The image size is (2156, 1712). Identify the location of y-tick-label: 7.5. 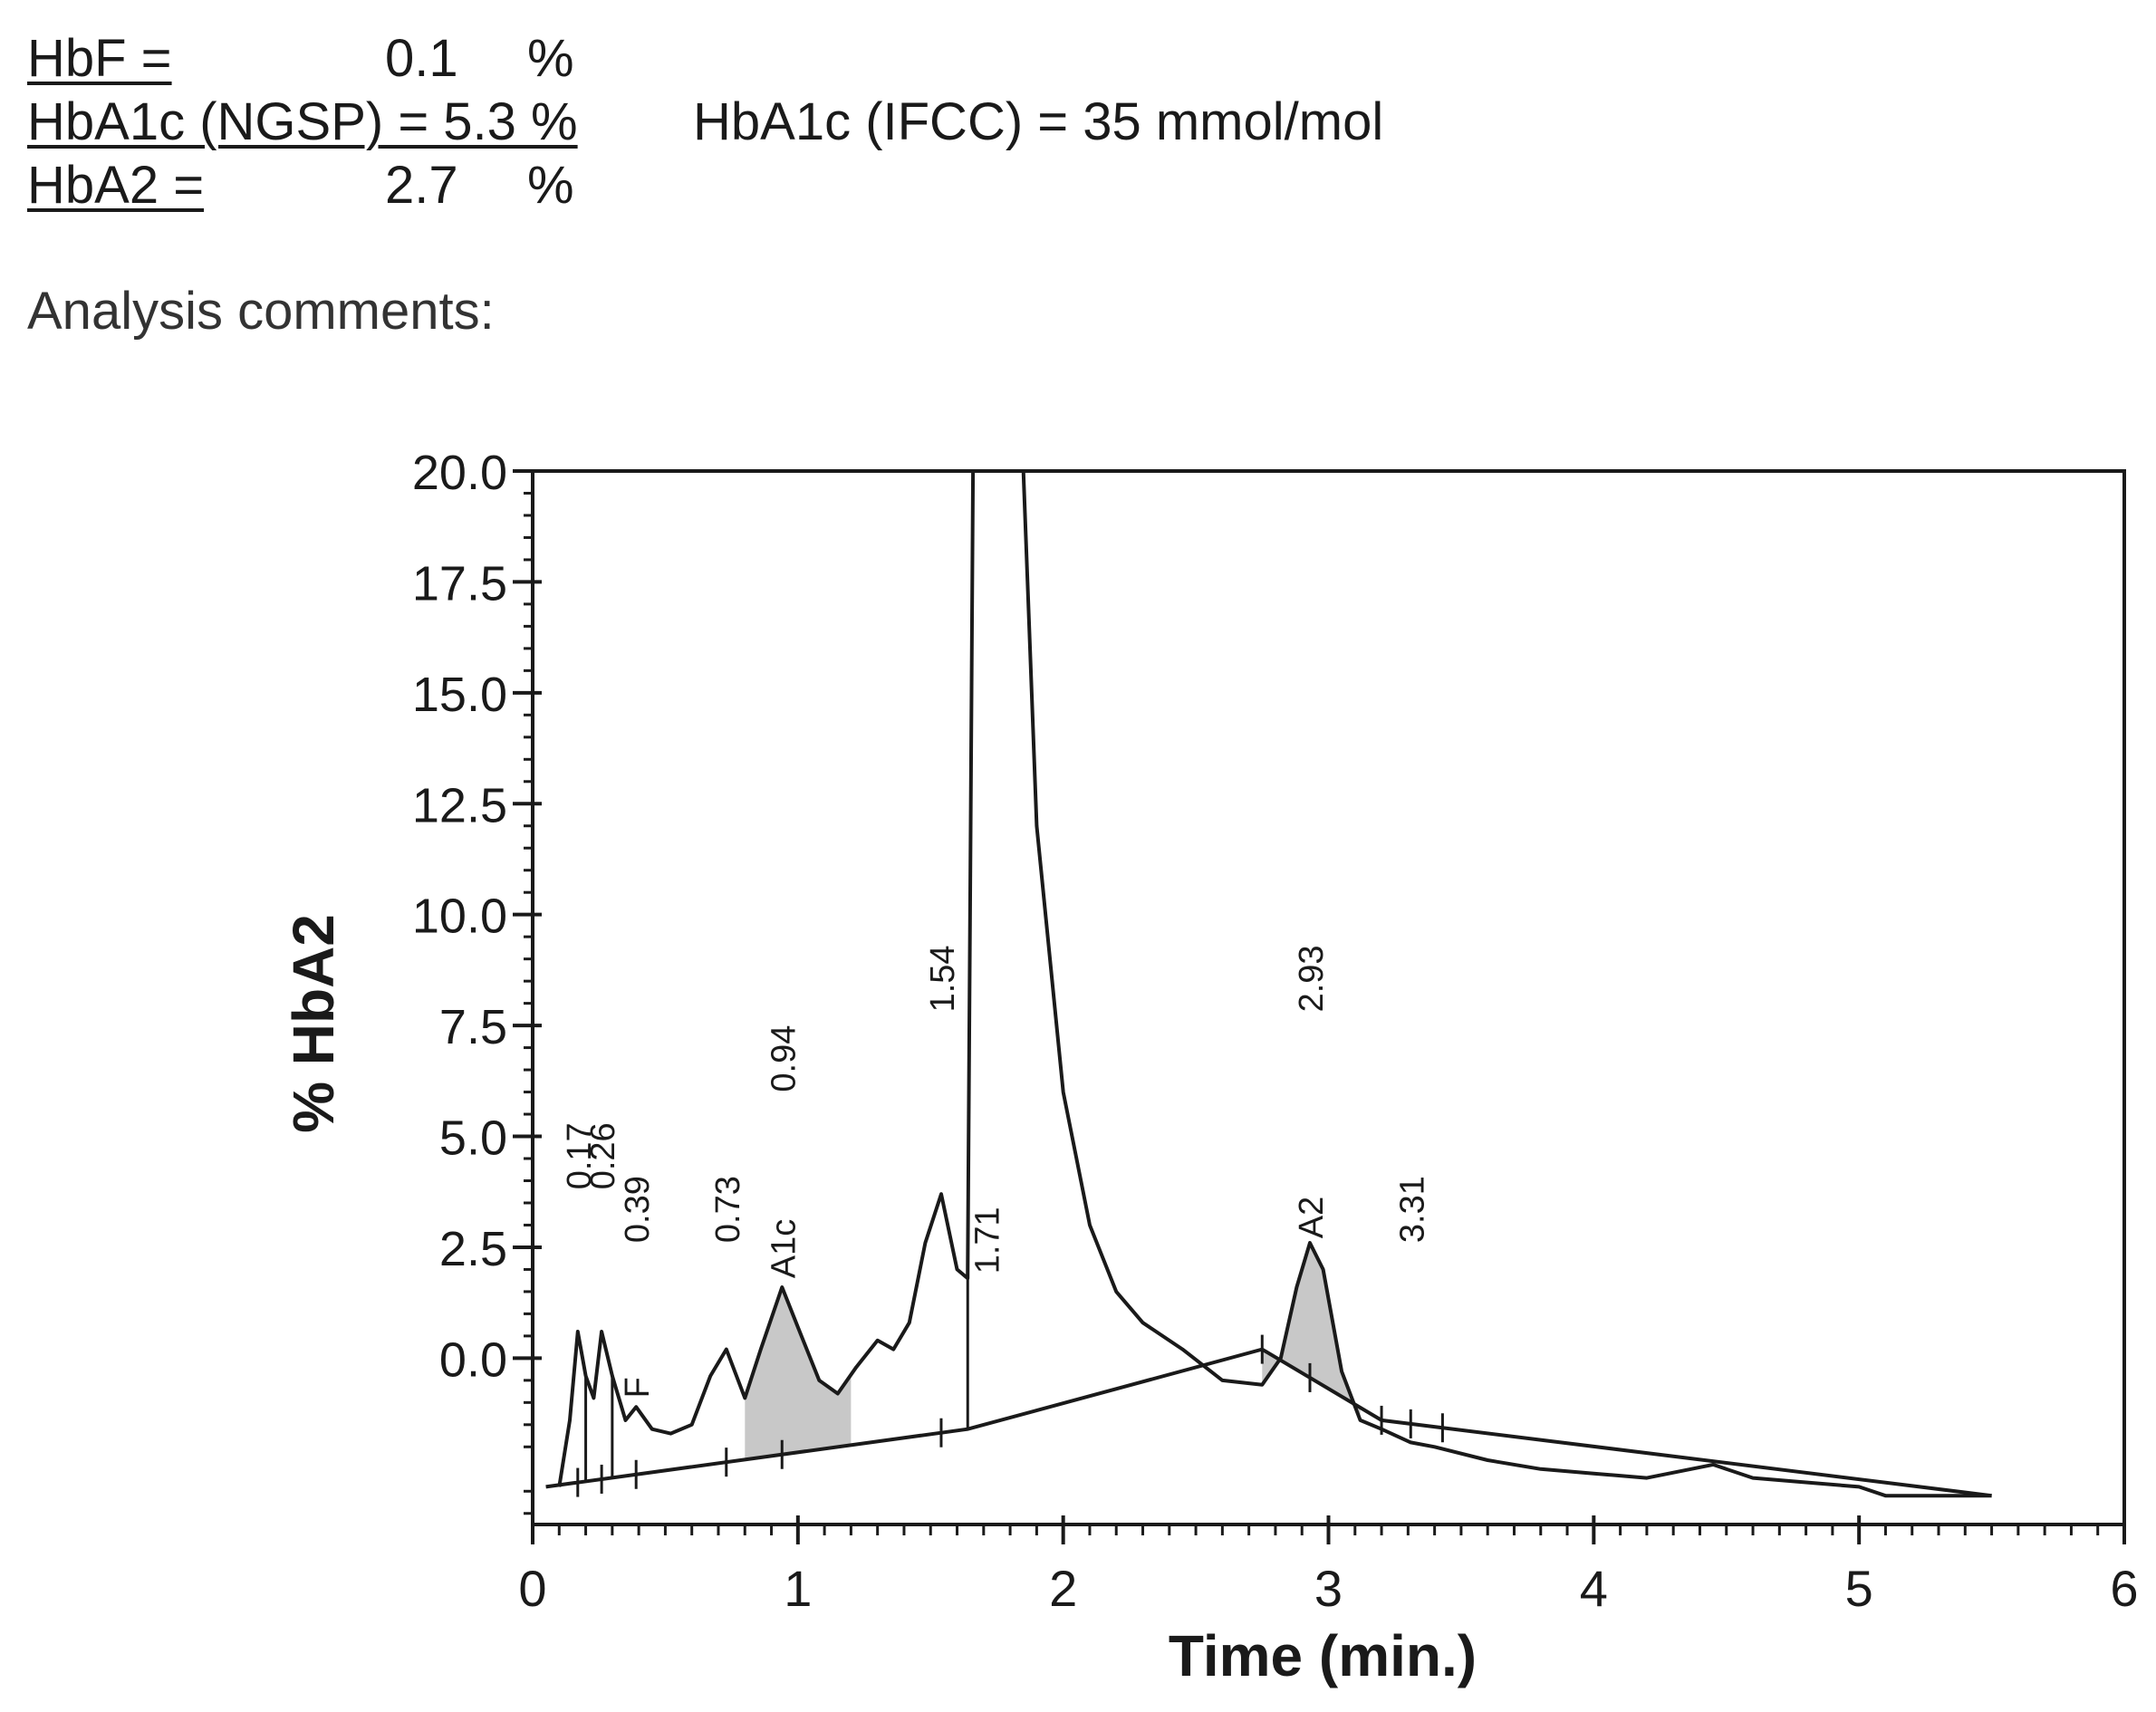
(473, 1027).